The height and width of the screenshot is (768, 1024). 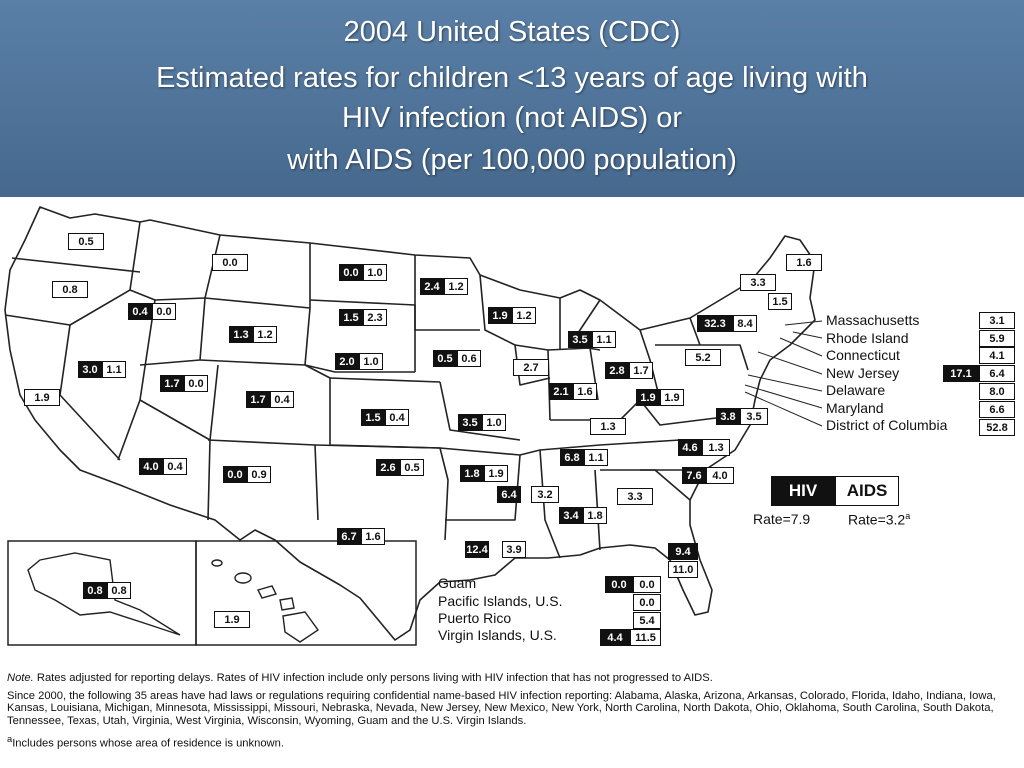 I want to click on wi-aids: 1.2, so click(x=524, y=315).